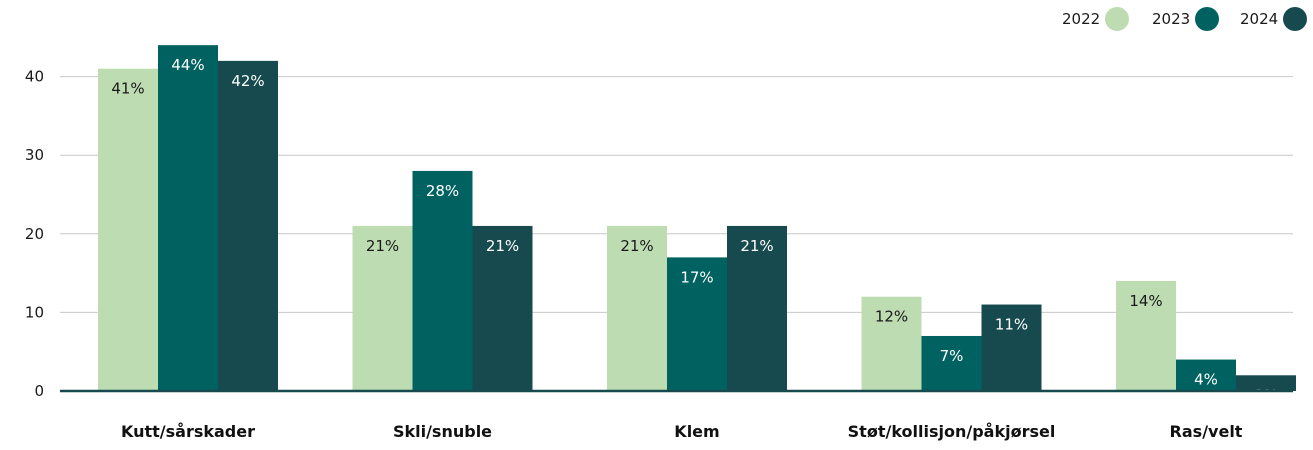  I want to click on data-label: 2%, so click(1266, 395).